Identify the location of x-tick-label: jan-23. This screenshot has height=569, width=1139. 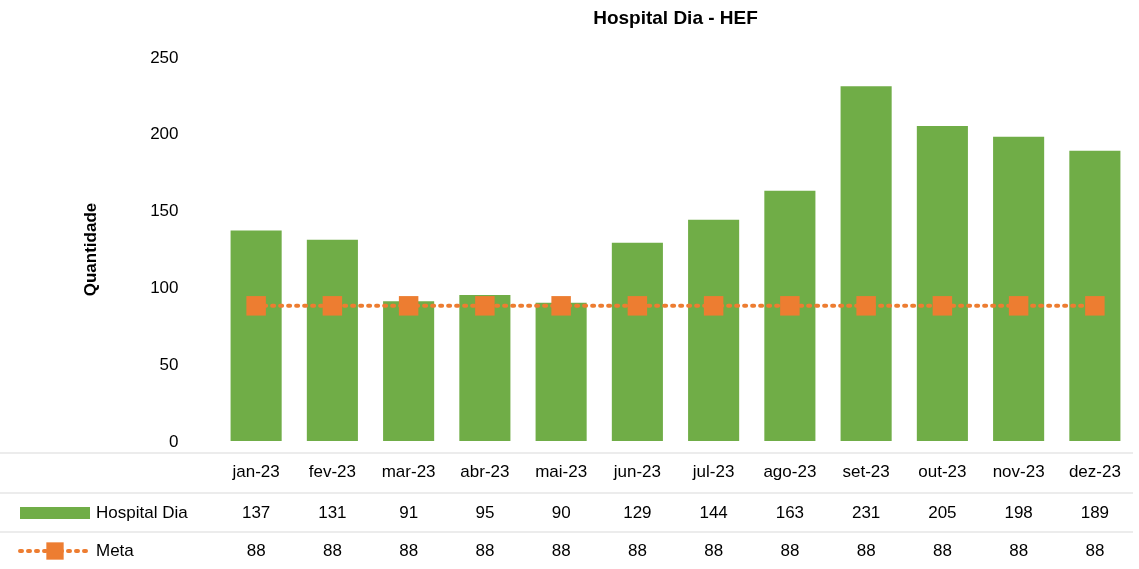
(255, 471).